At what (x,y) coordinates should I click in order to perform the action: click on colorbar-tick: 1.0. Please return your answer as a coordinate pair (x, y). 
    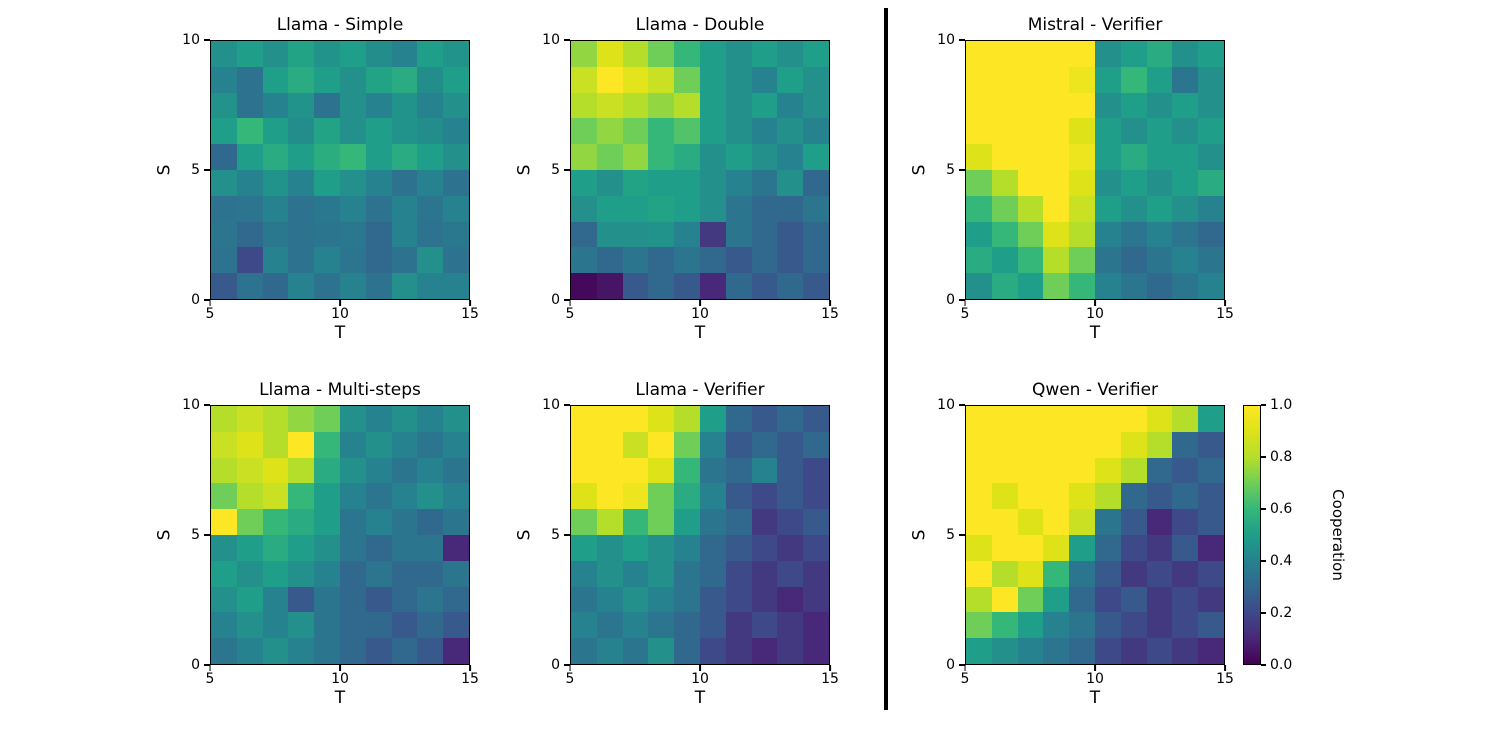
    Looking at the image, I should click on (1276, 405).